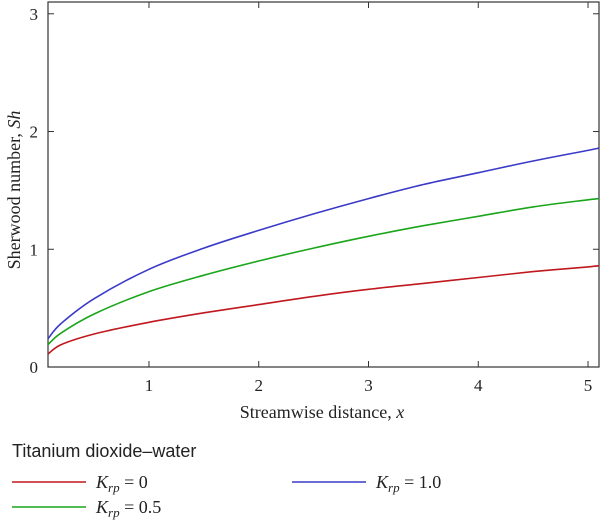 This screenshot has height=521, width=600. What do you see at coordinates (408, 483) in the screenshot?
I see `legend-label-krp-10: Krp = 1.0` at bounding box center [408, 483].